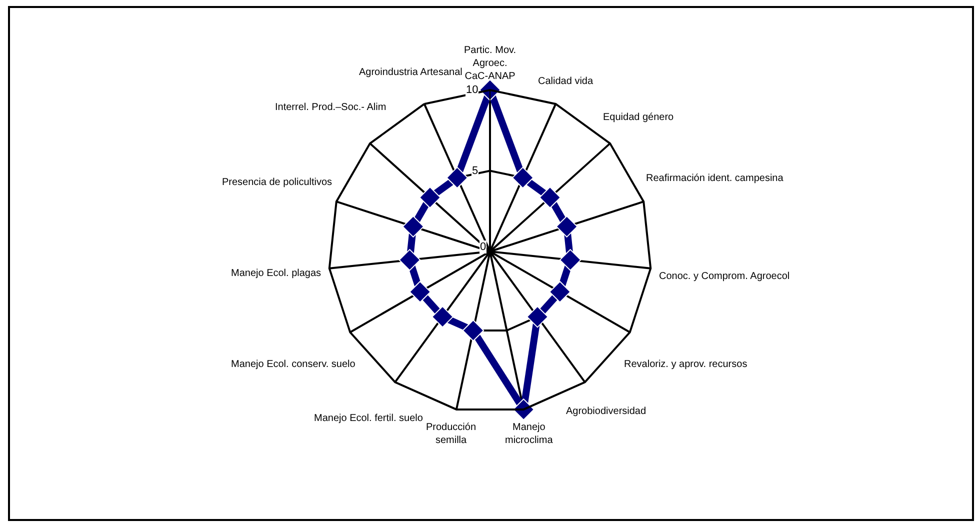 The height and width of the screenshot is (523, 980). Describe the element at coordinates (715, 178) in the screenshot. I see `spoke-label: Reafirmación ident. campesina` at that location.